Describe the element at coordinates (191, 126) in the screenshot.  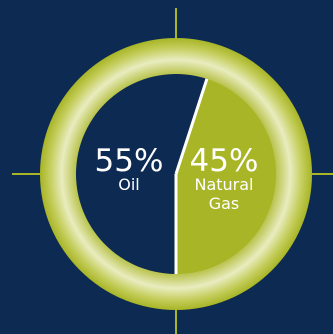
I see `slice-divider` at that location.